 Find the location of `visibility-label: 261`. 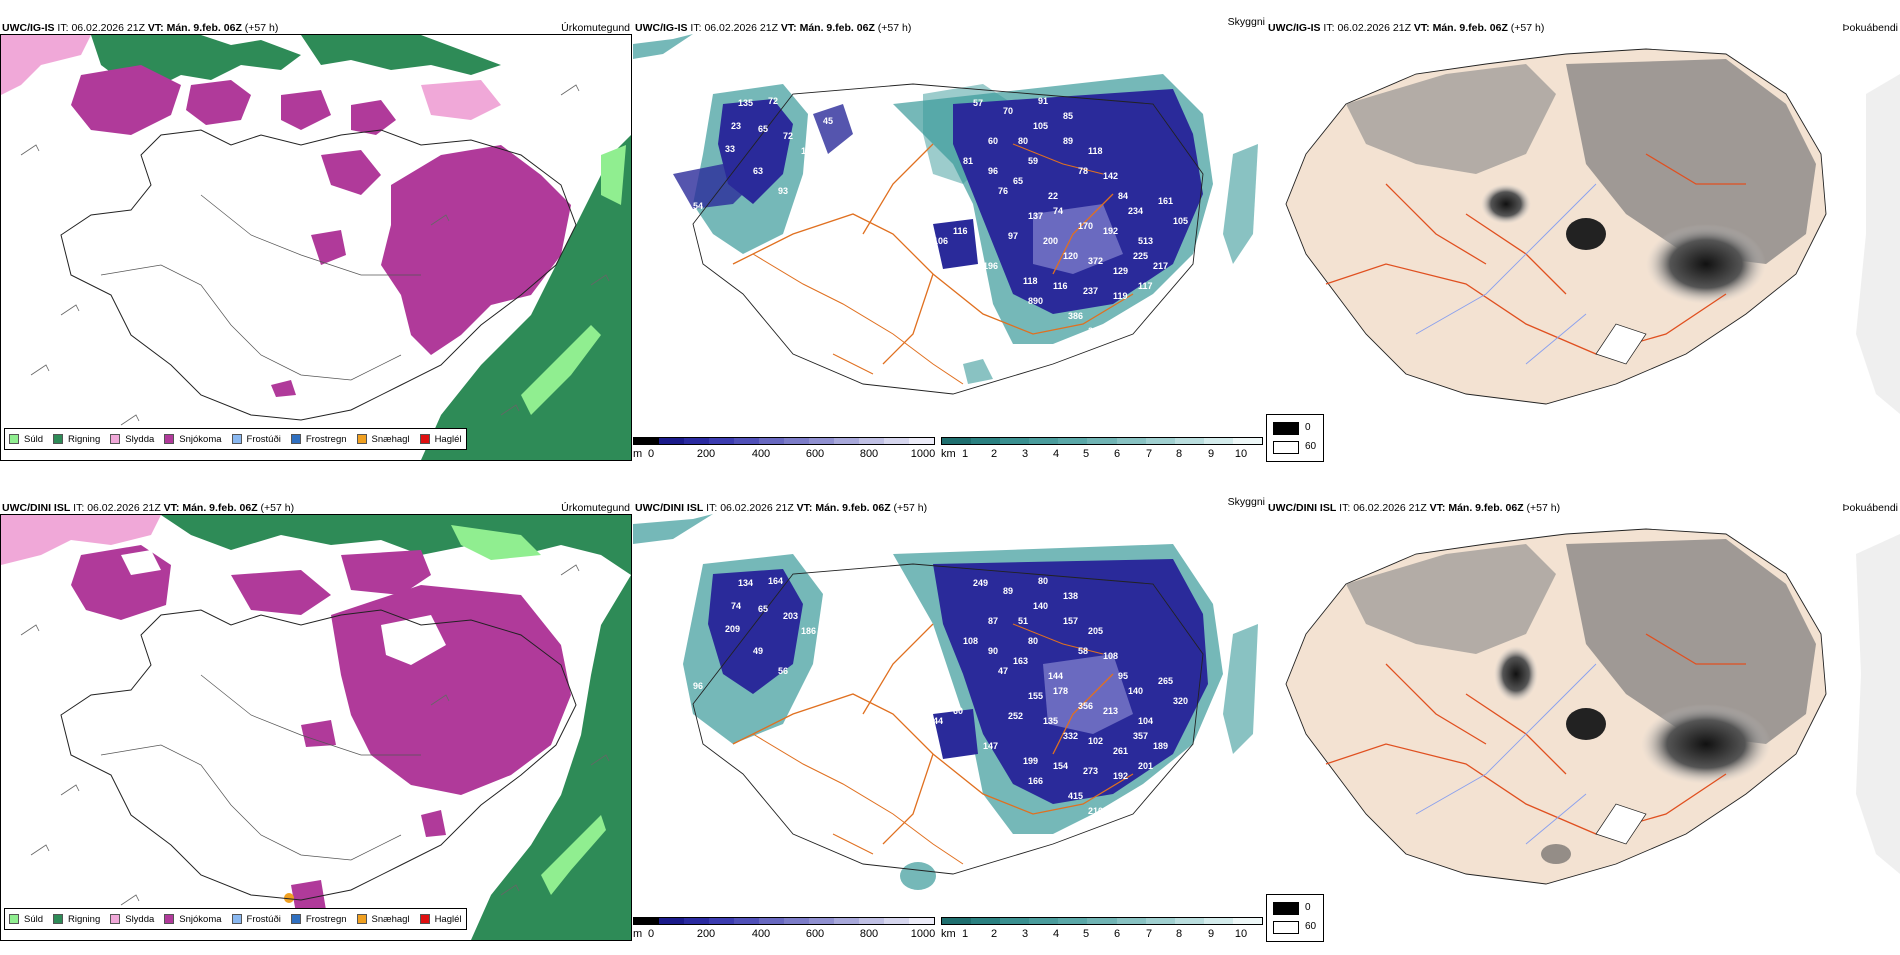

visibility-label: 261 is located at coordinates (1120, 751).